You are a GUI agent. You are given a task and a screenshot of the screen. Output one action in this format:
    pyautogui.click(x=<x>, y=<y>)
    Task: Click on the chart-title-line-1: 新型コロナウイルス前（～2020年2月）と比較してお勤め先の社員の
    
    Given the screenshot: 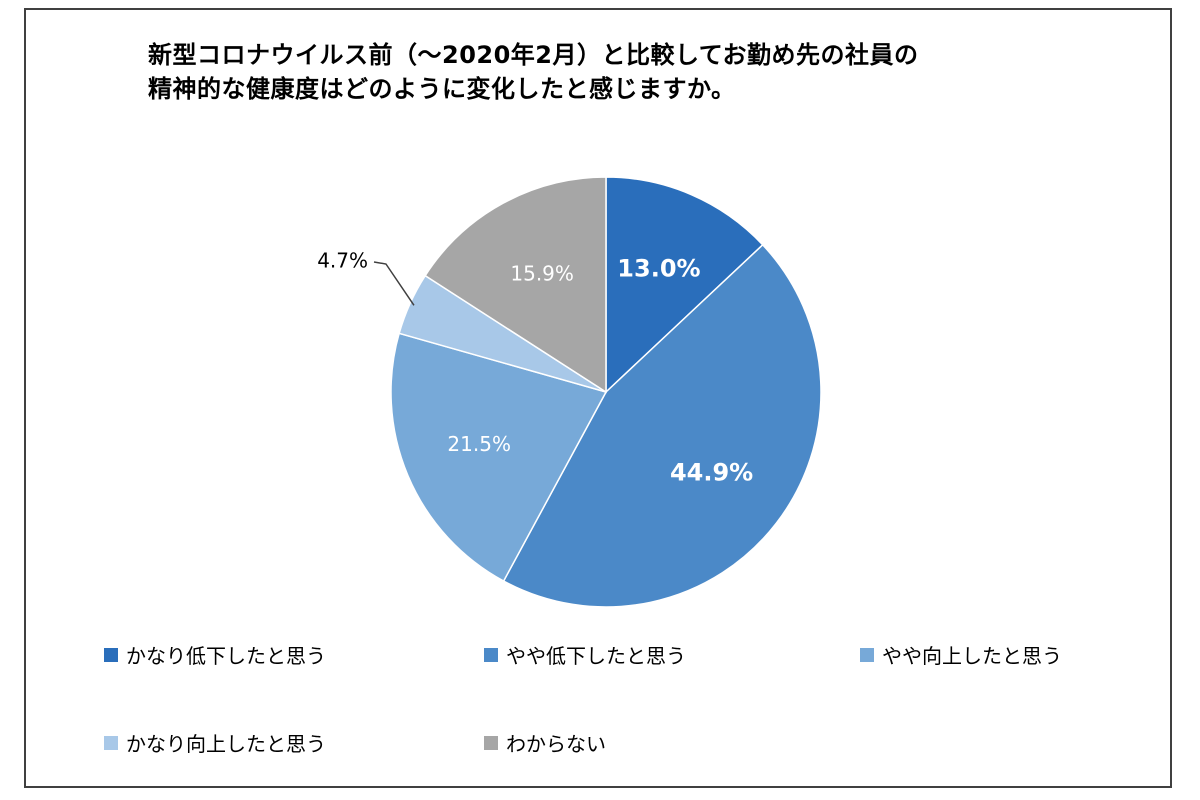 What is the action you would take?
    pyautogui.click(x=533, y=55)
    